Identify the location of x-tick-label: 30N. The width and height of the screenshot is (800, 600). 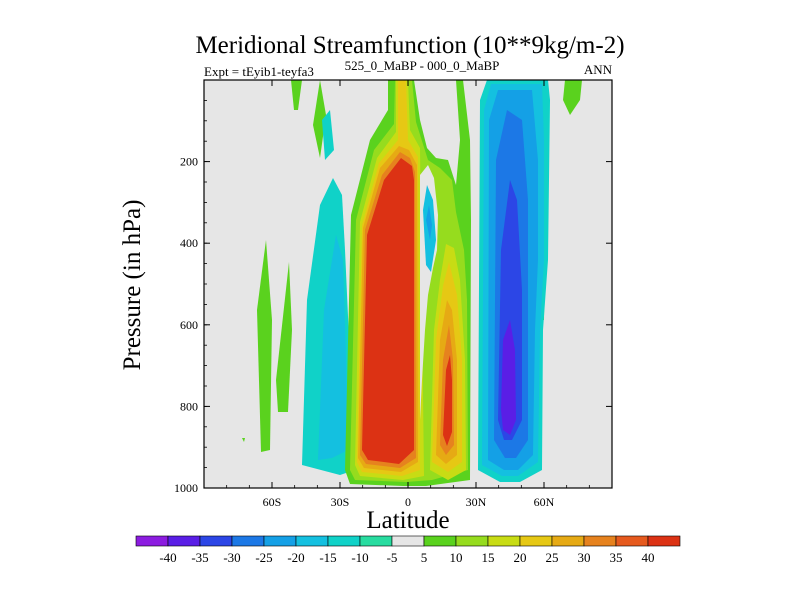
(476, 502).